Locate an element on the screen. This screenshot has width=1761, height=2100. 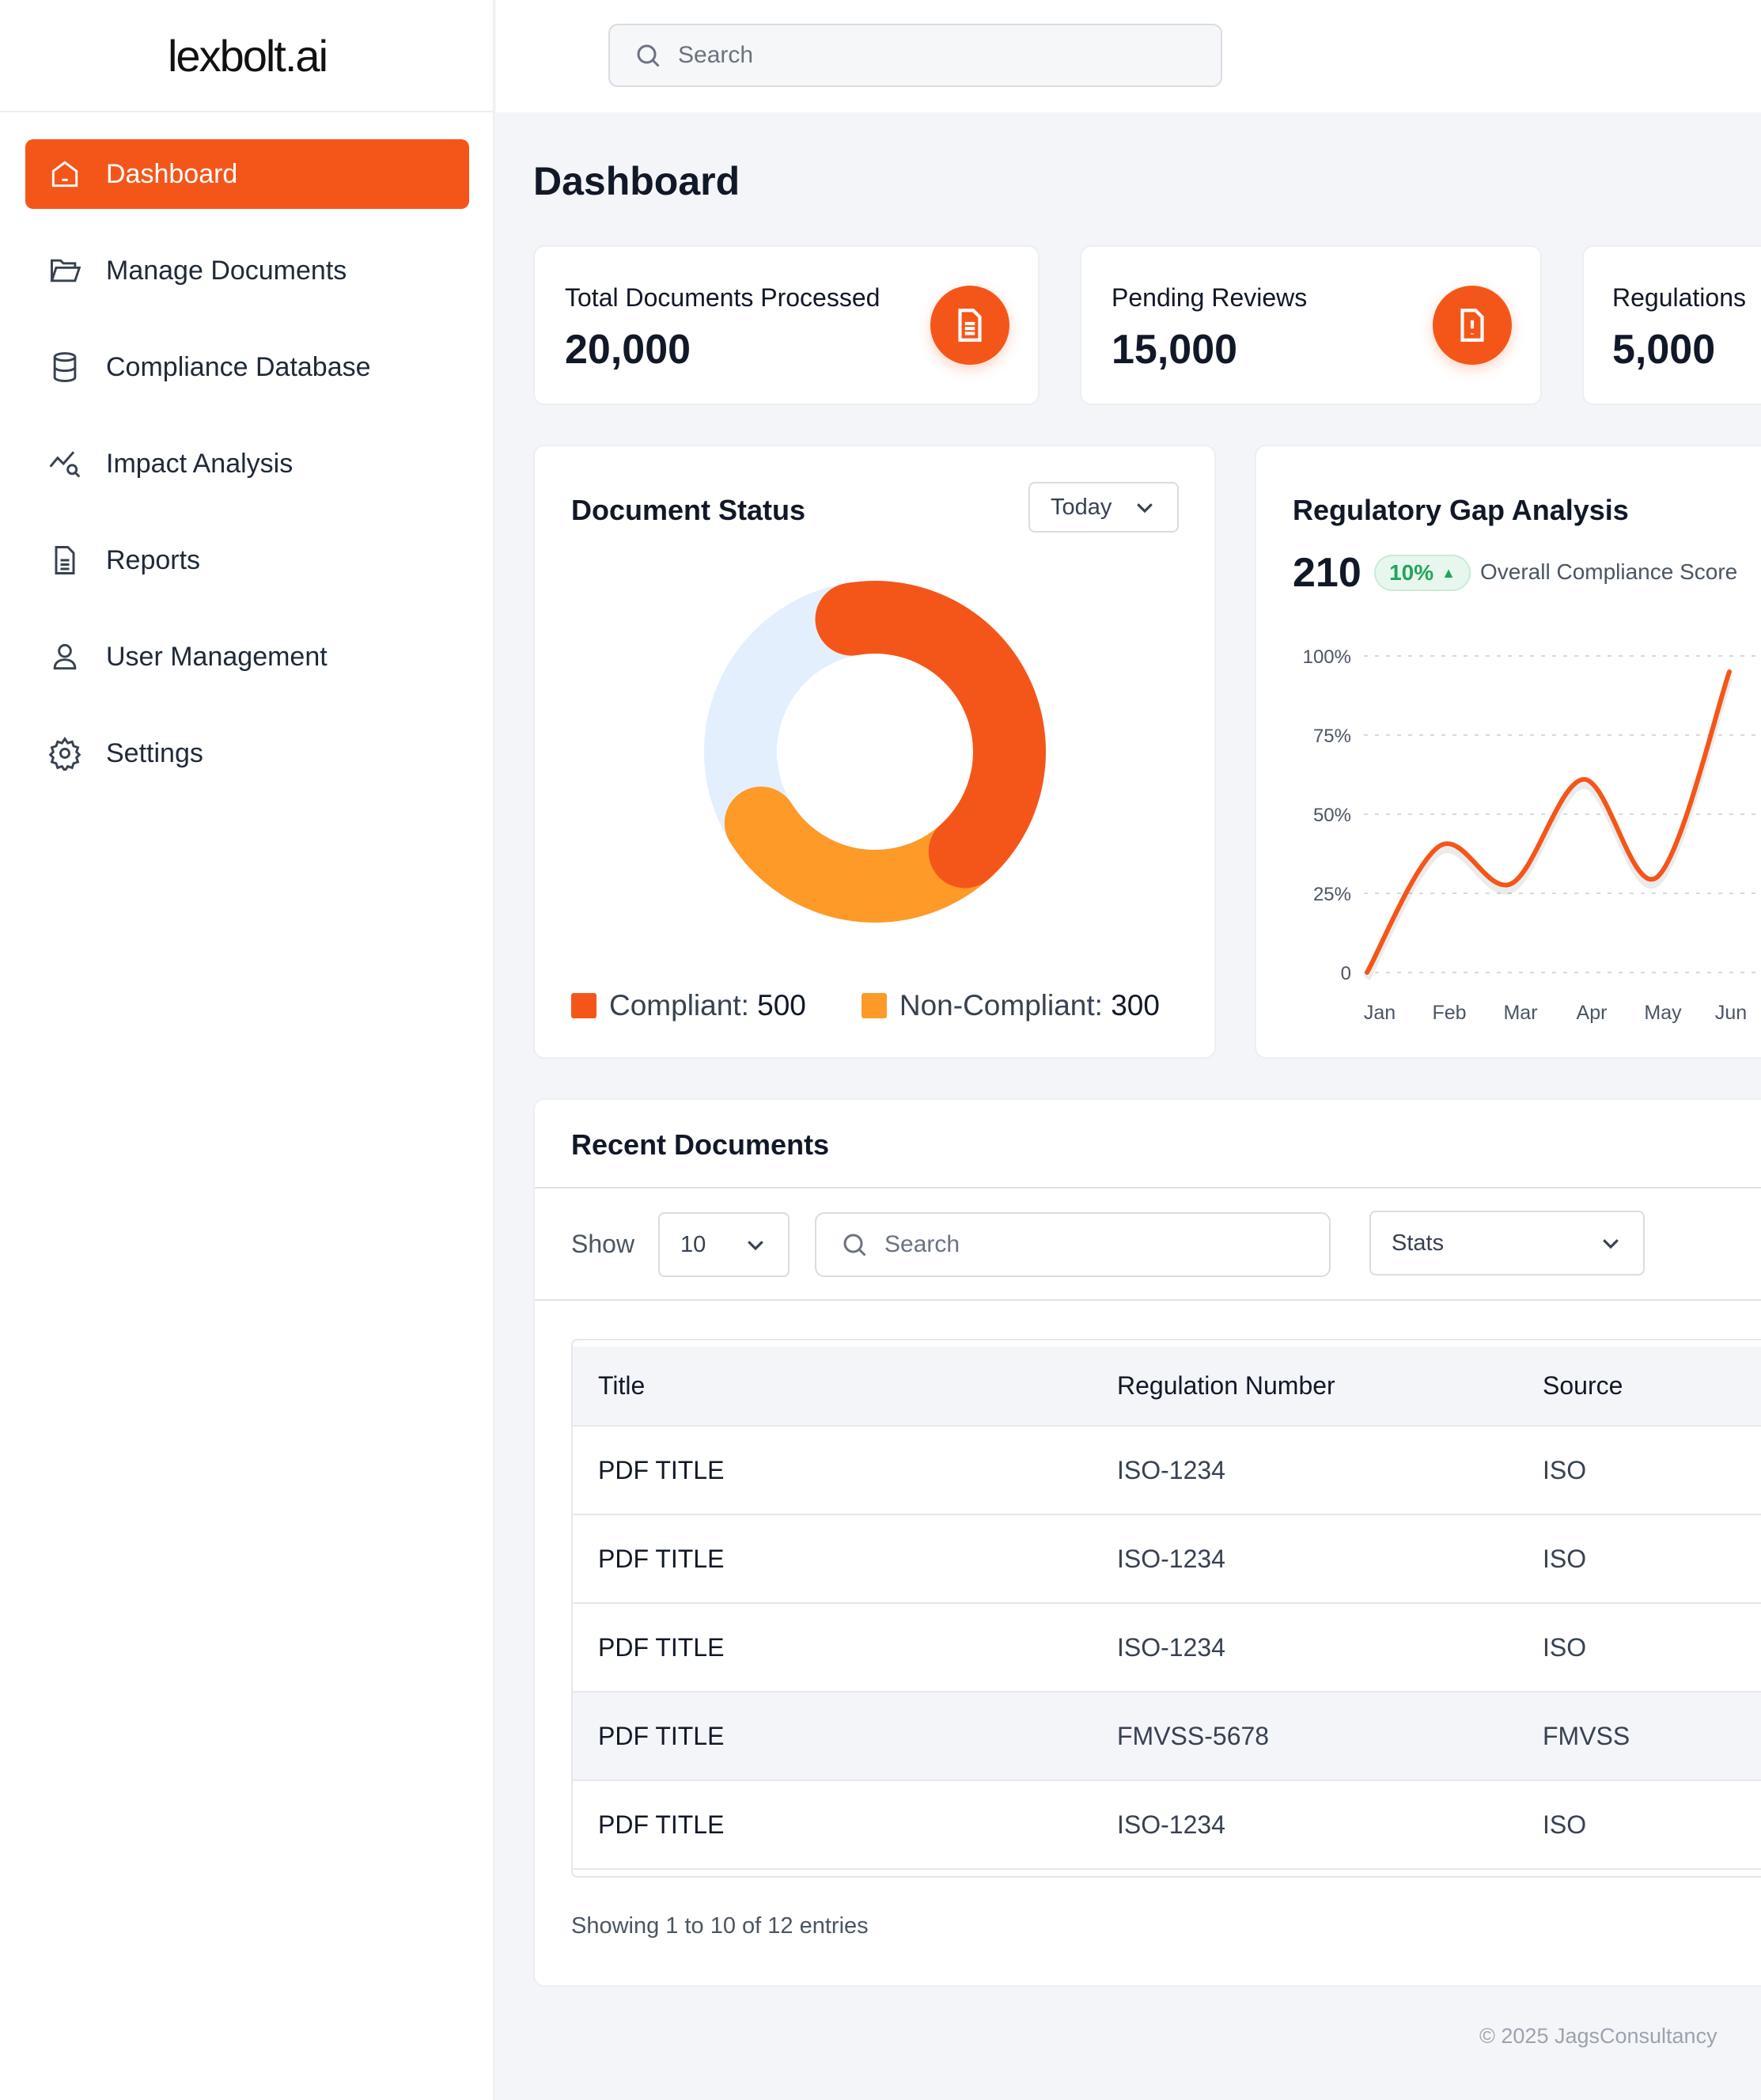
user-icon is located at coordinates (65, 656).